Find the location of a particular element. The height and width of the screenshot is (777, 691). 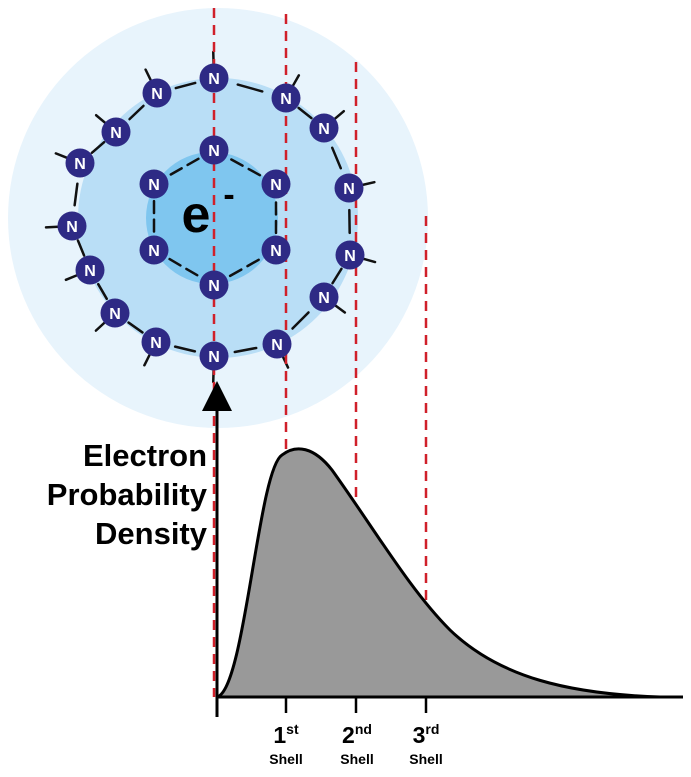

x-axis-ticks is located at coordinates (356, 705).